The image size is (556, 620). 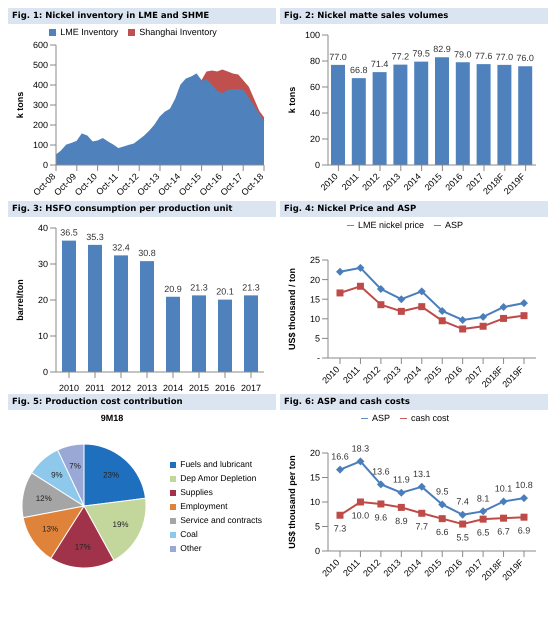 What do you see at coordinates (292, 100) in the screenshot?
I see `y-axis-title: k tons` at bounding box center [292, 100].